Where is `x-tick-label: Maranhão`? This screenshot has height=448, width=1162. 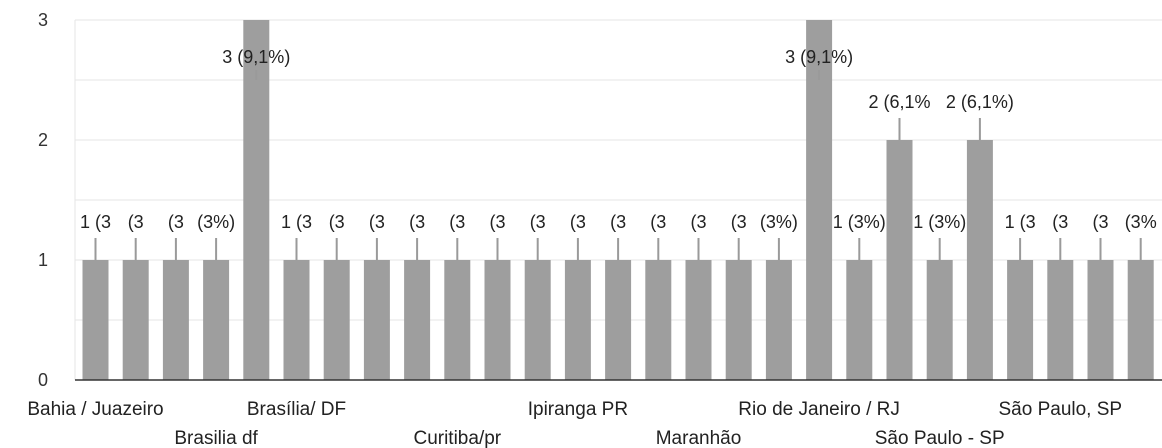
x-tick-label: Maranhão is located at coordinates (699, 438).